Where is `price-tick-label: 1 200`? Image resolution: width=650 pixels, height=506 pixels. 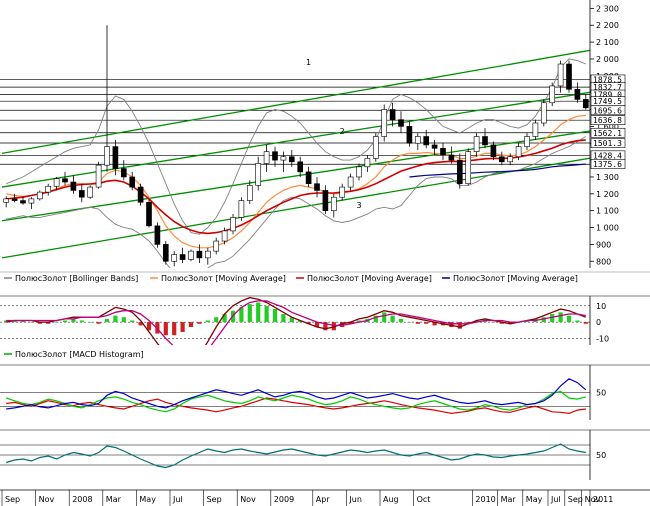
price-tick-label: 1 200 is located at coordinates (607, 194).